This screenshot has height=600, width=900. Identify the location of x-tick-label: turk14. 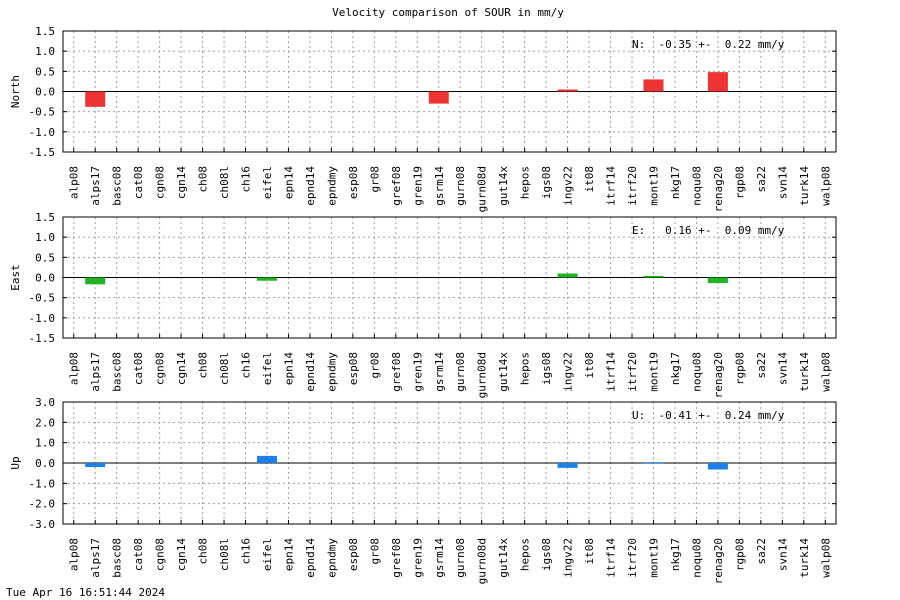
(804, 186).